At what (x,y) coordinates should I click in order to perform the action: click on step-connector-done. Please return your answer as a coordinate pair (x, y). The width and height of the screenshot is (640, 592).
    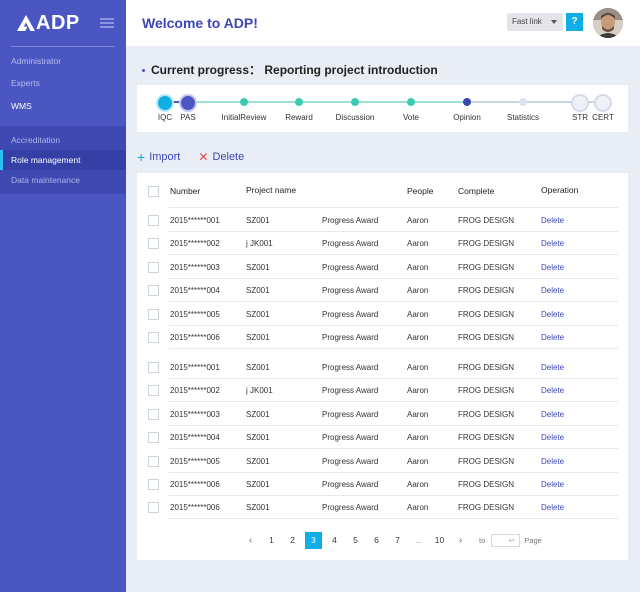
    Looking at the image, I should click on (175, 102).